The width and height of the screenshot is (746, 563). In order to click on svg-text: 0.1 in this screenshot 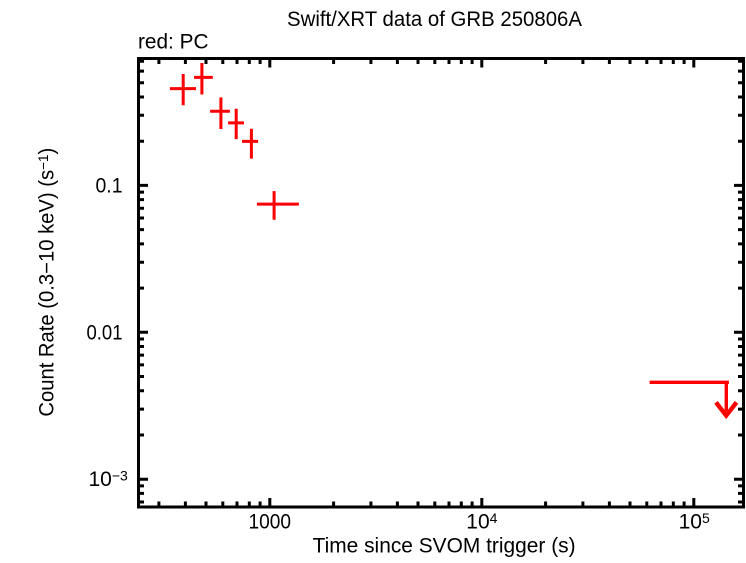, I will do `click(109, 186)`.